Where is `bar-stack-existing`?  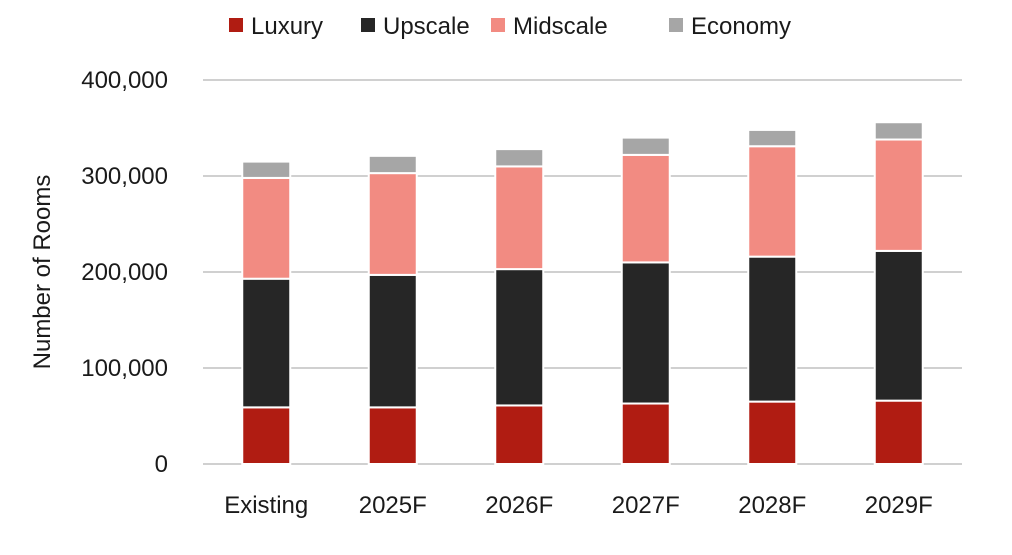
bar-stack-existing is located at coordinates (266, 312).